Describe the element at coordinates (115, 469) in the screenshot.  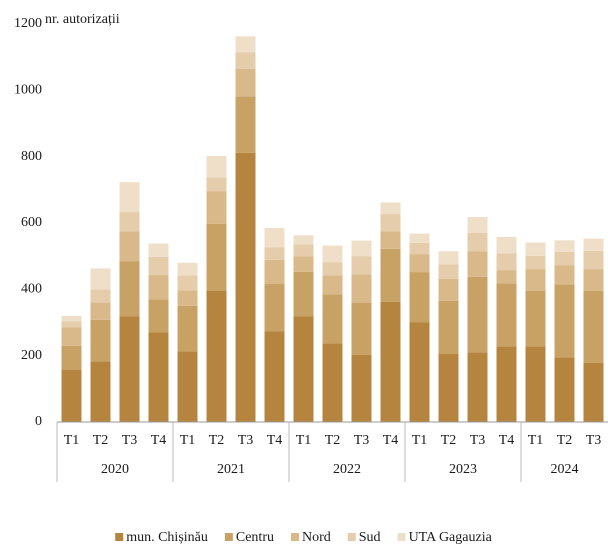
I see `group-label: 2020` at that location.